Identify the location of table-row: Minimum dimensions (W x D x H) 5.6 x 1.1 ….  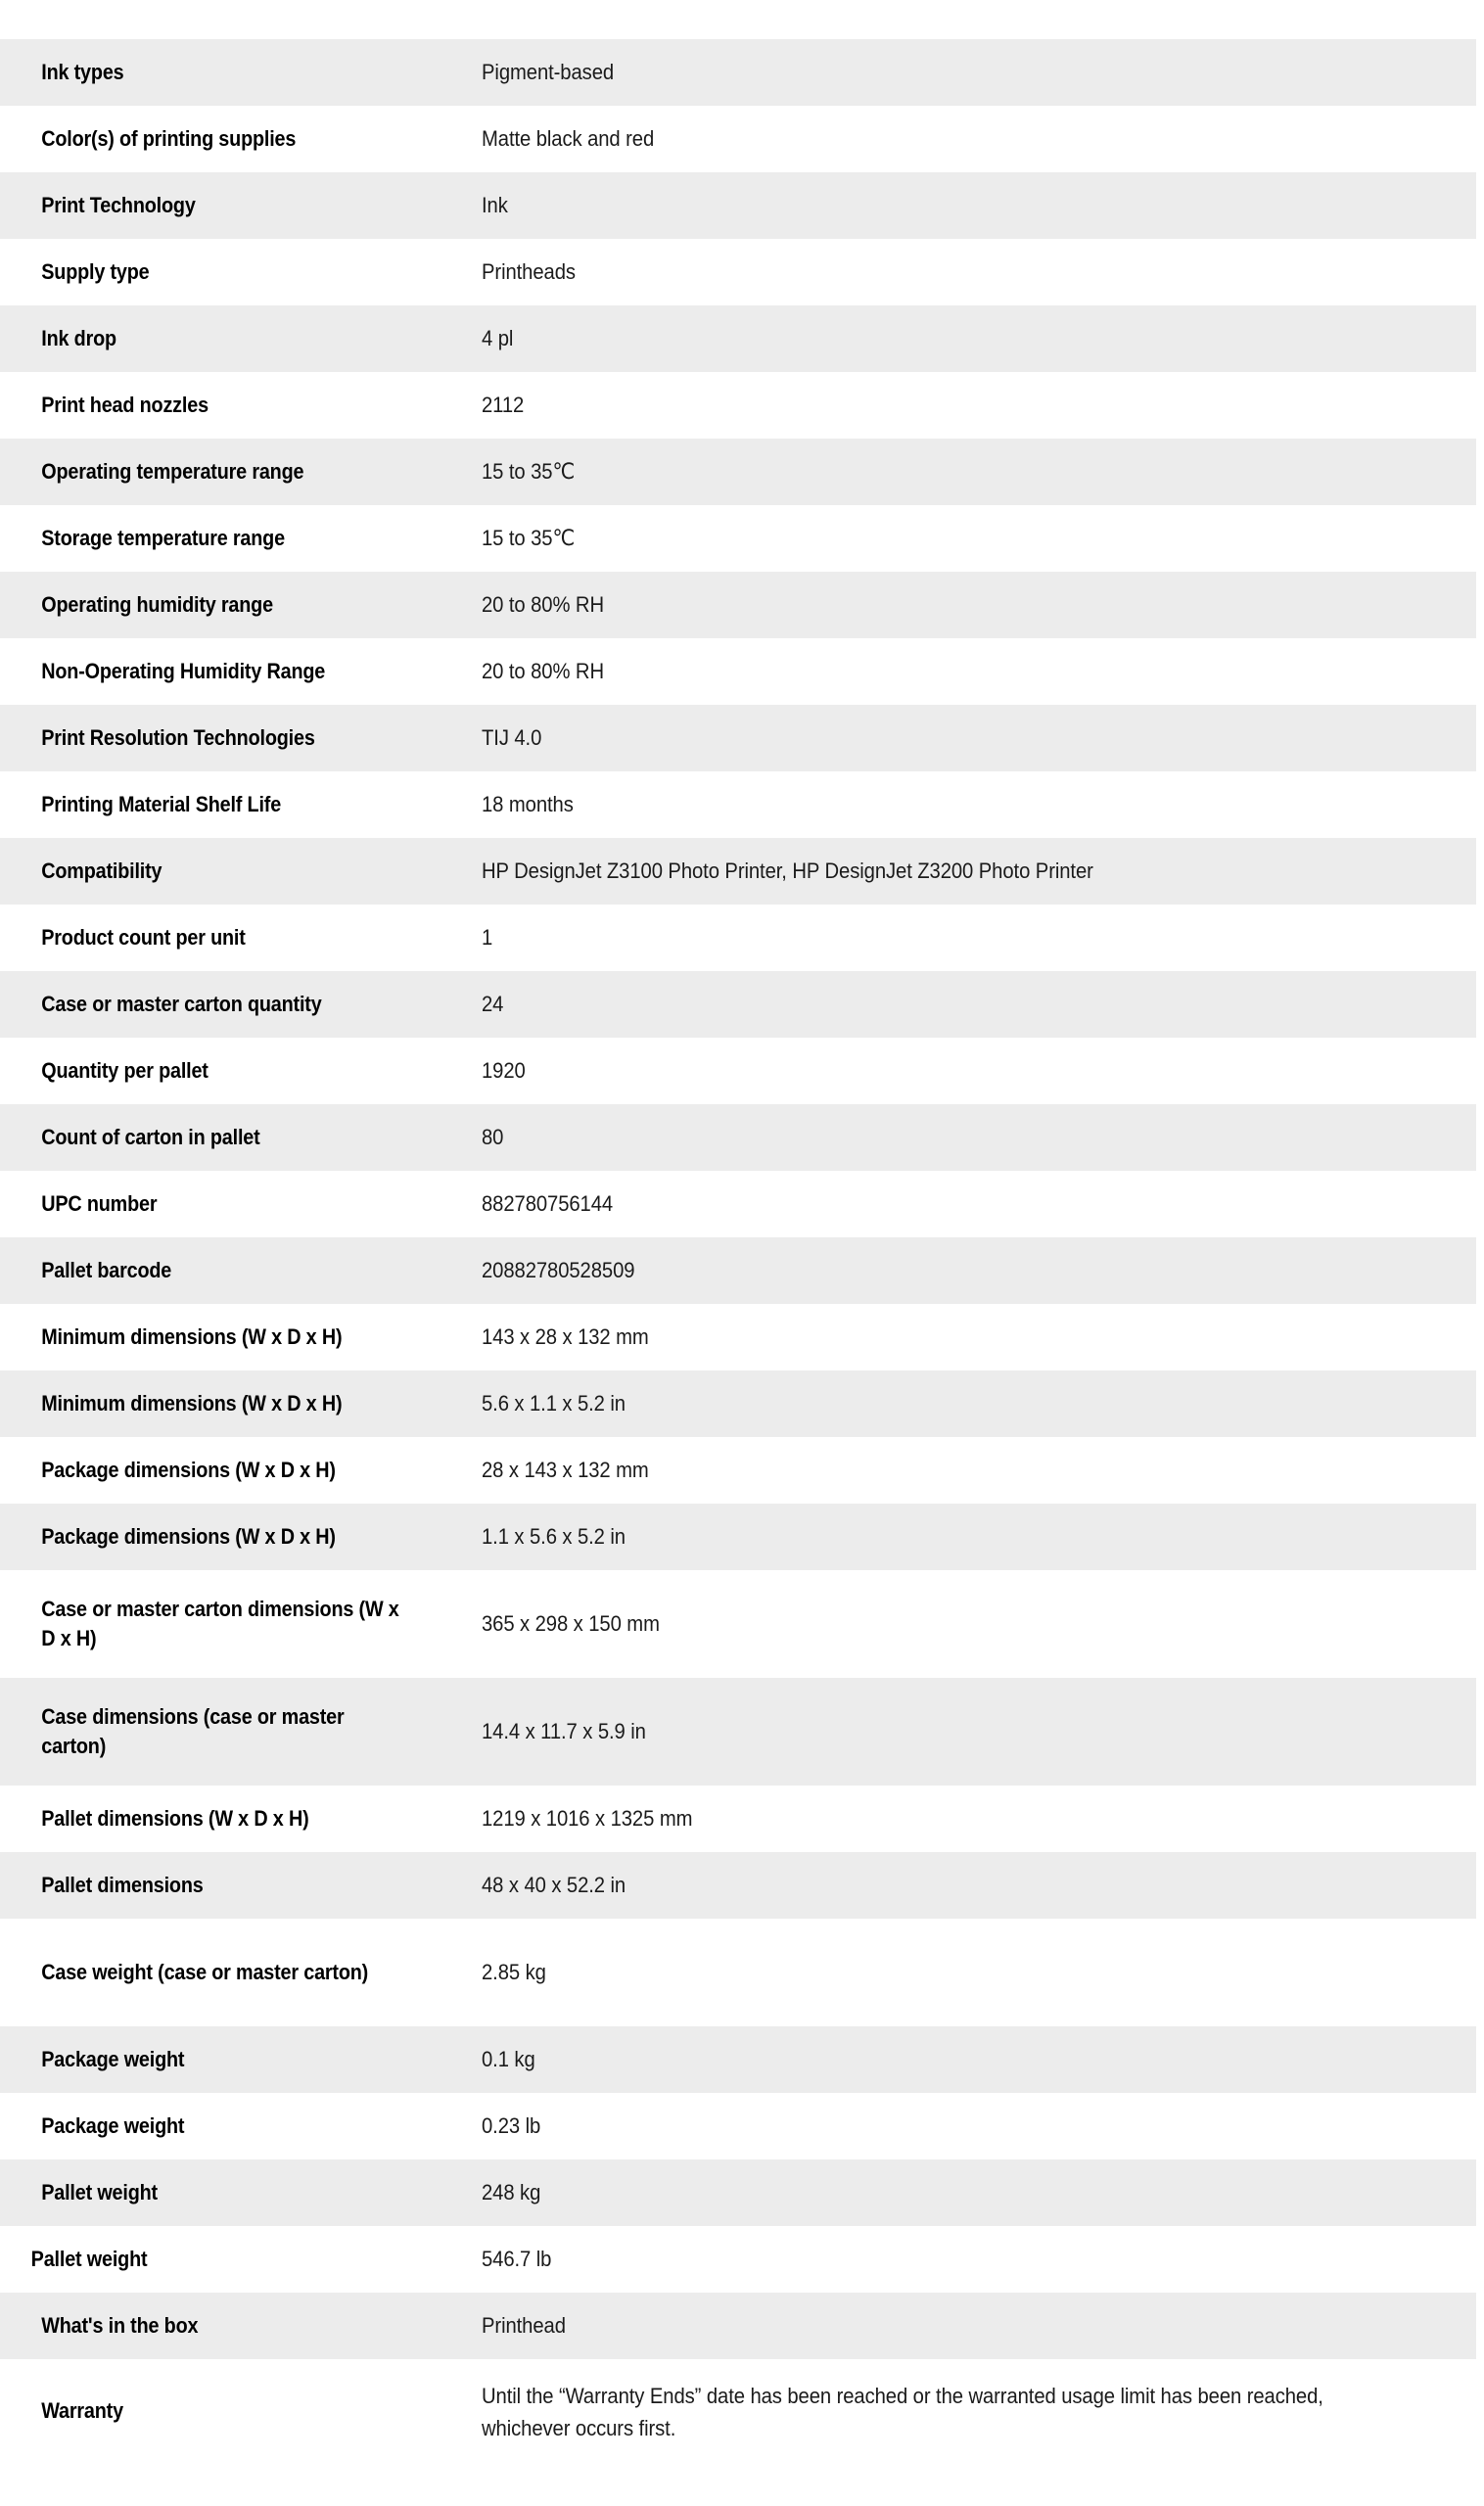
(738, 1403).